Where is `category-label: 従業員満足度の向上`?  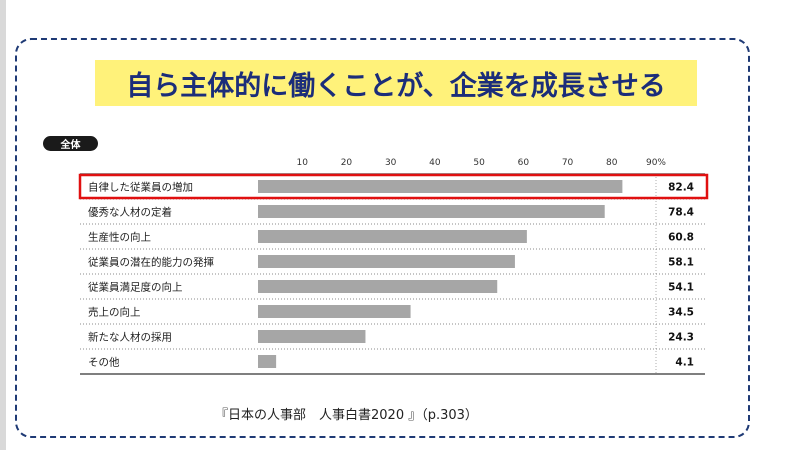 category-label: 従業員満足度の向上 is located at coordinates (135, 287).